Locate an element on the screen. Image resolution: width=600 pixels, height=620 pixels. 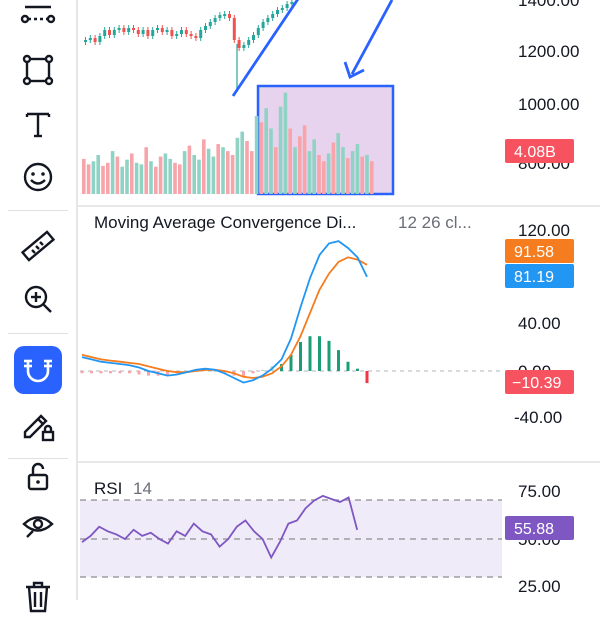
ruler-icon is located at coordinates (38, 246).